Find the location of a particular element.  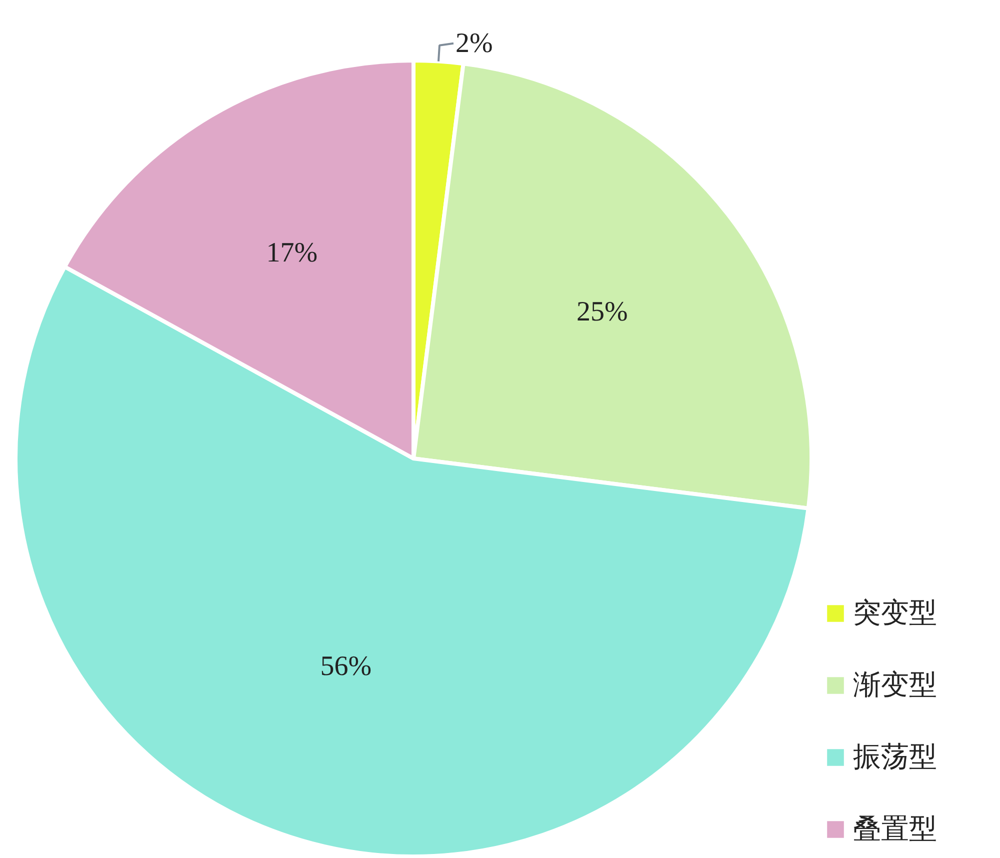

legend-label: 突变型 is located at coordinates (895, 613).